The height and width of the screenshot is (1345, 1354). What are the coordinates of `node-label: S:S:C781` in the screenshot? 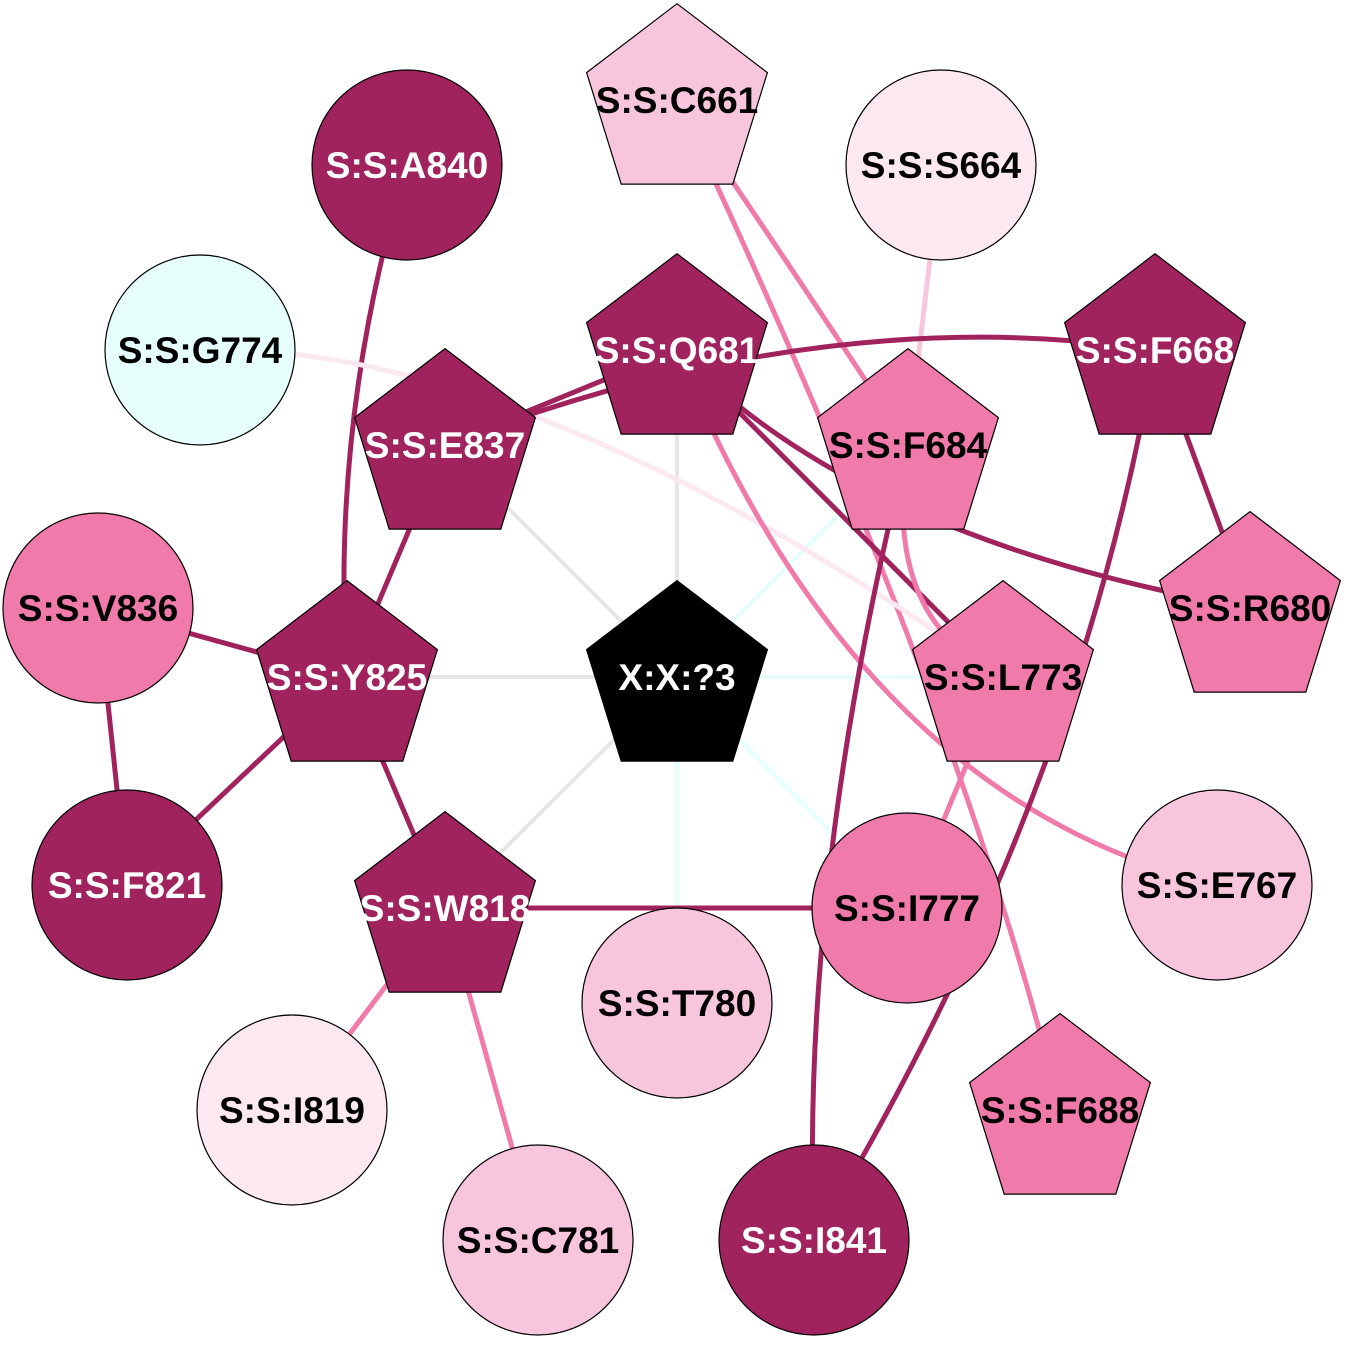 It's located at (538, 1240).